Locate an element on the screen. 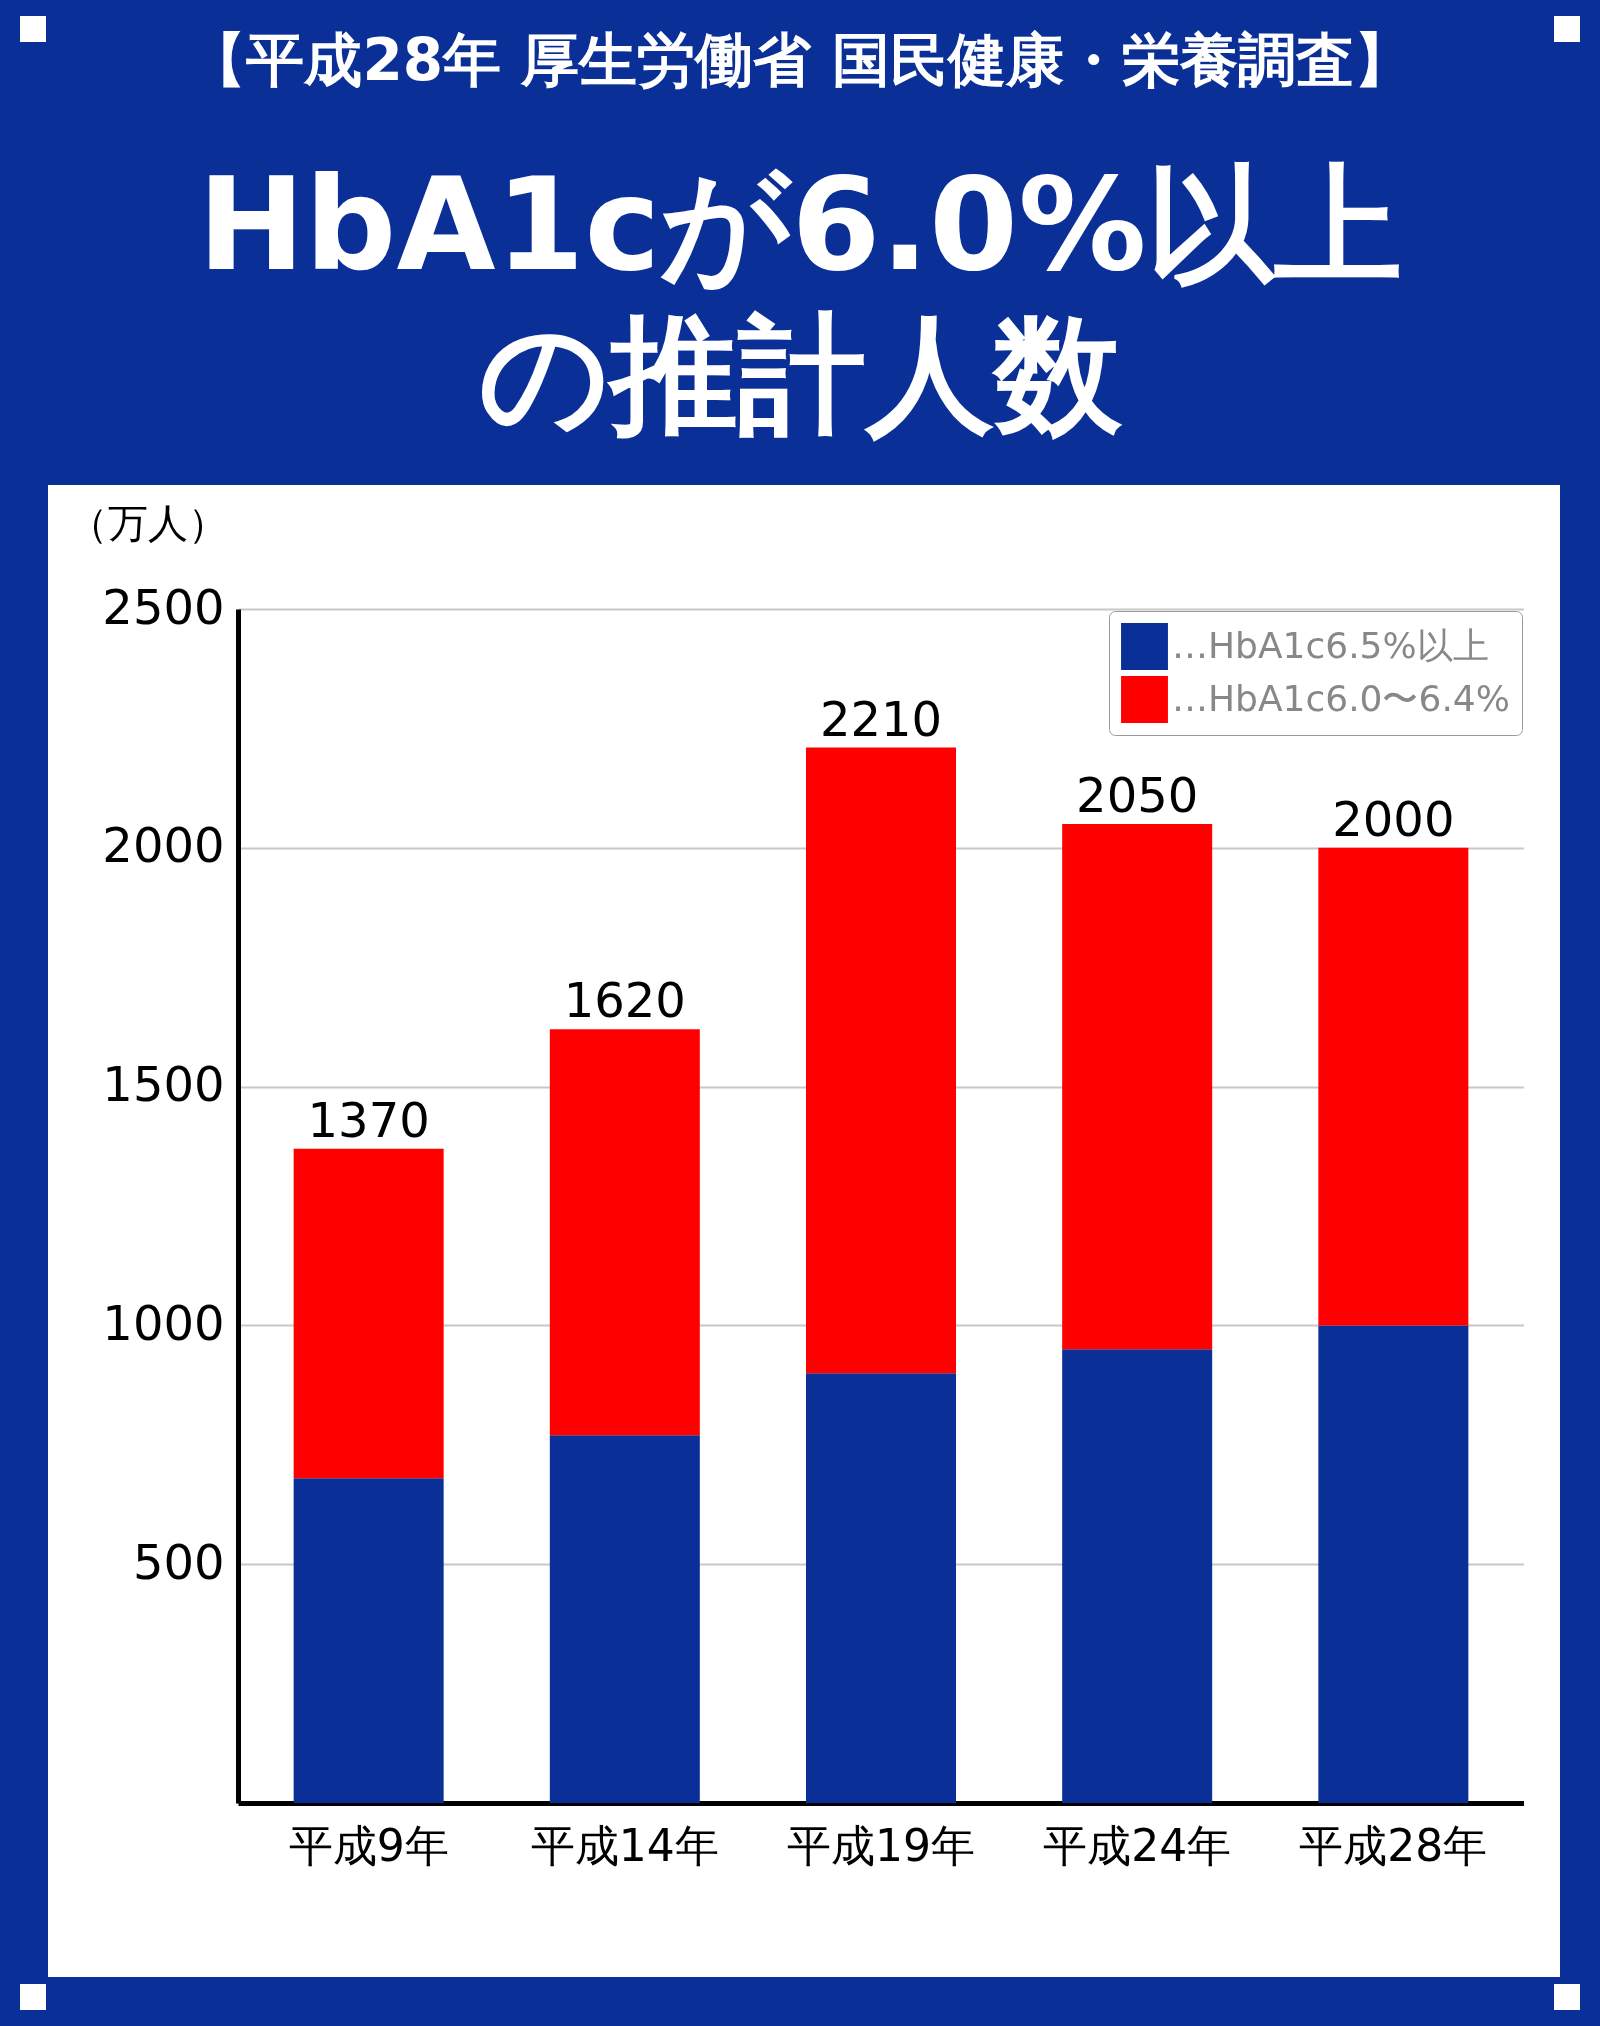  chart-title: HbA1cが6.0%以上の推計人数 is located at coordinates (800, 300).